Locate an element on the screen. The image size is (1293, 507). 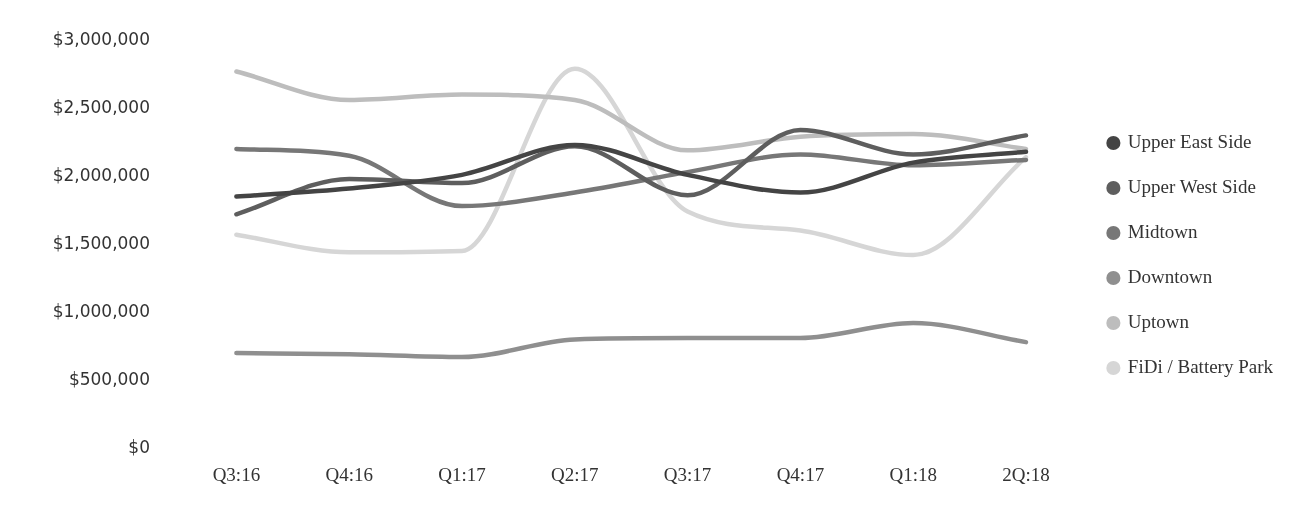
x-tick-label: Q1:17 is located at coordinates (462, 474).